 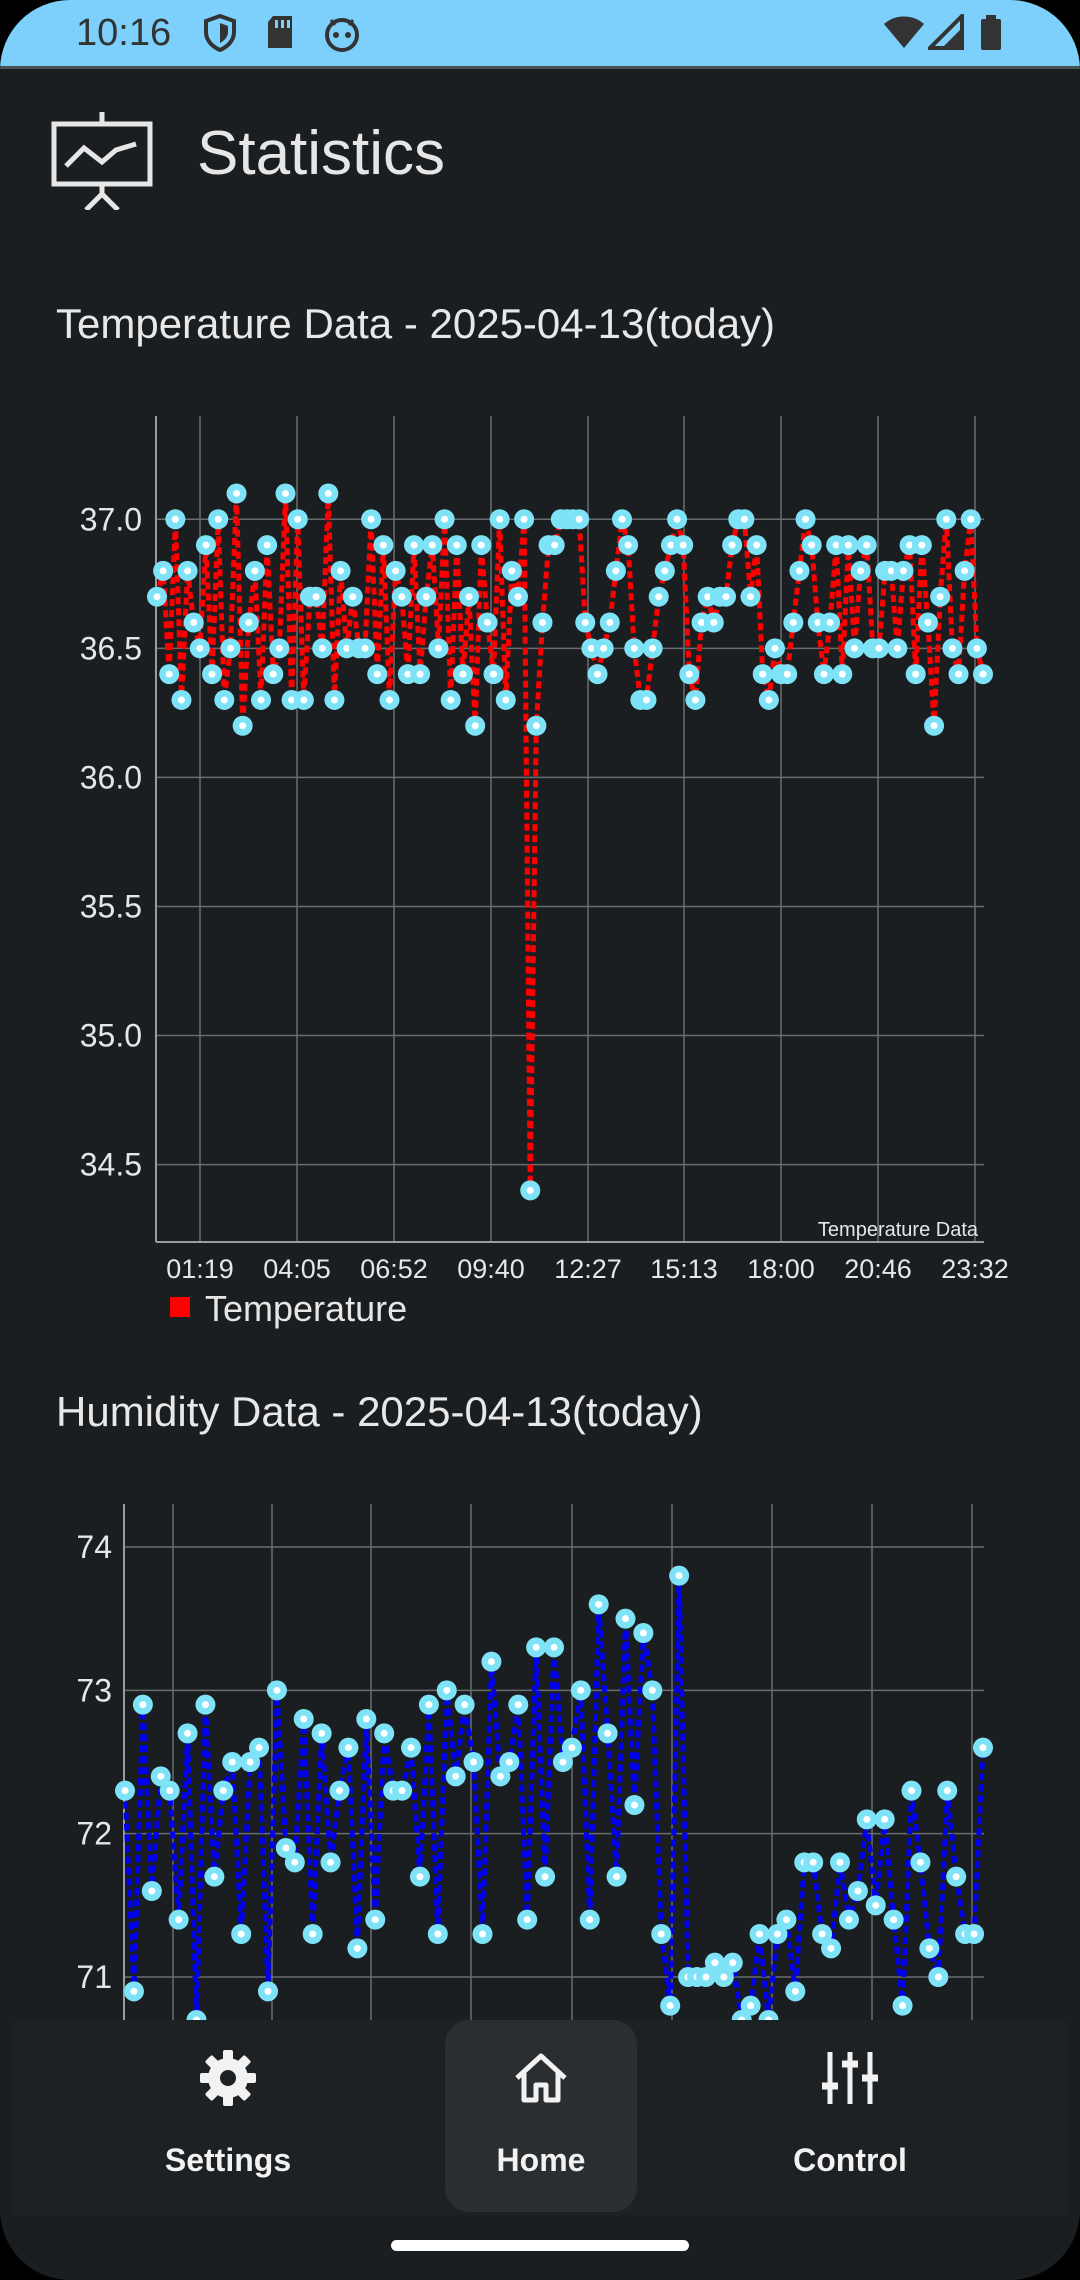 What do you see at coordinates (111, 519) in the screenshot?
I see `y-tick-label: 37.0` at bounding box center [111, 519].